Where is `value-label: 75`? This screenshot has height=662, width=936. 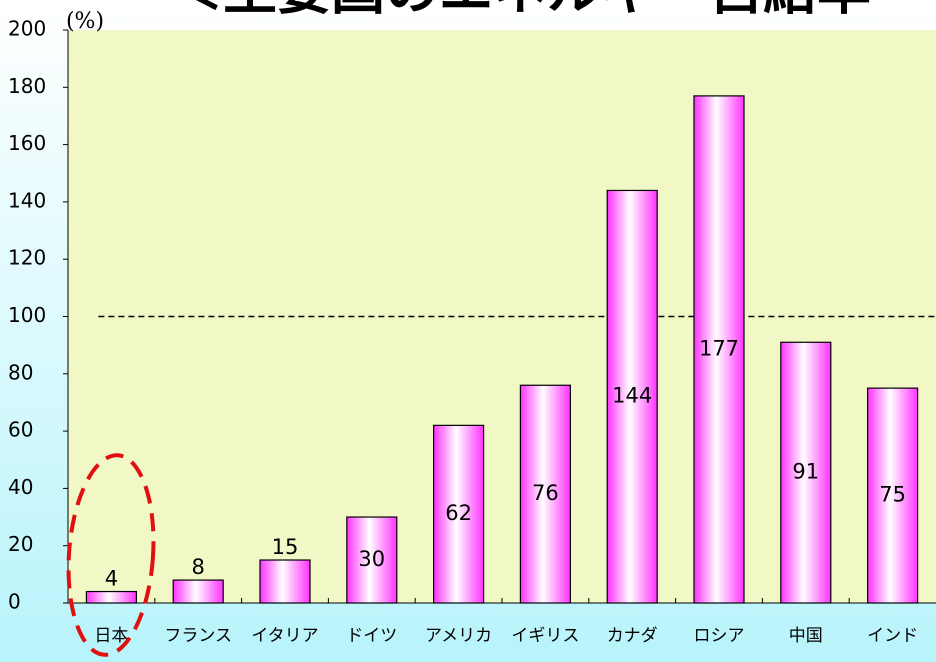 value-label: 75 is located at coordinates (892, 495).